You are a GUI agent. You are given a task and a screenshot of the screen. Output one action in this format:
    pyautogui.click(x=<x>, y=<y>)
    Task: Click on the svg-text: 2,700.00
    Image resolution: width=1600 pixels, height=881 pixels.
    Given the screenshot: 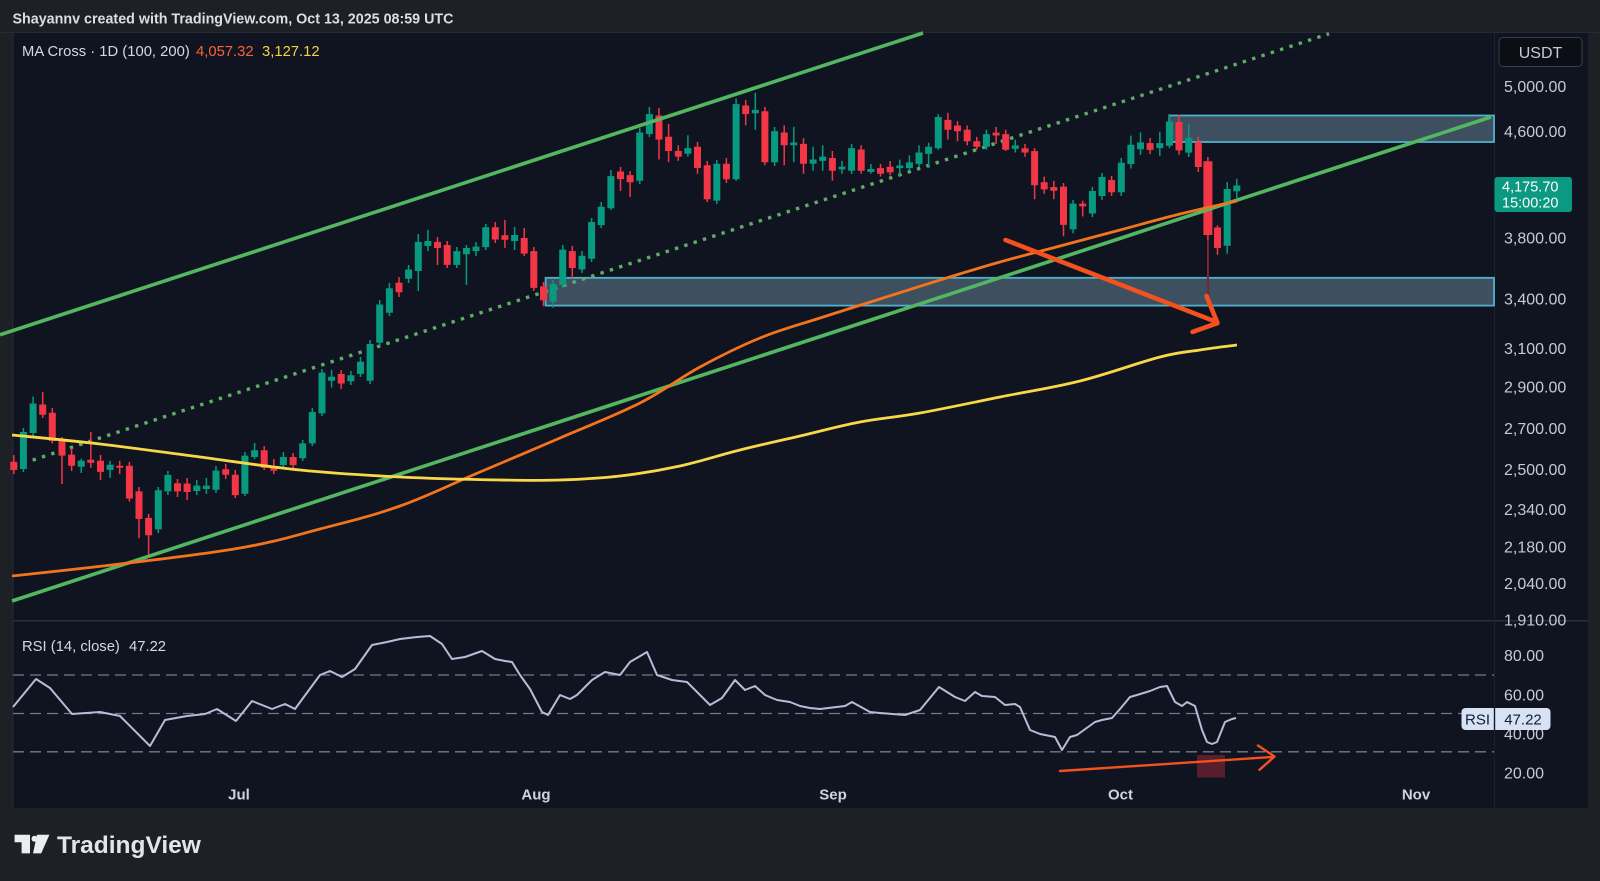 What is the action you would take?
    pyautogui.click(x=1535, y=429)
    